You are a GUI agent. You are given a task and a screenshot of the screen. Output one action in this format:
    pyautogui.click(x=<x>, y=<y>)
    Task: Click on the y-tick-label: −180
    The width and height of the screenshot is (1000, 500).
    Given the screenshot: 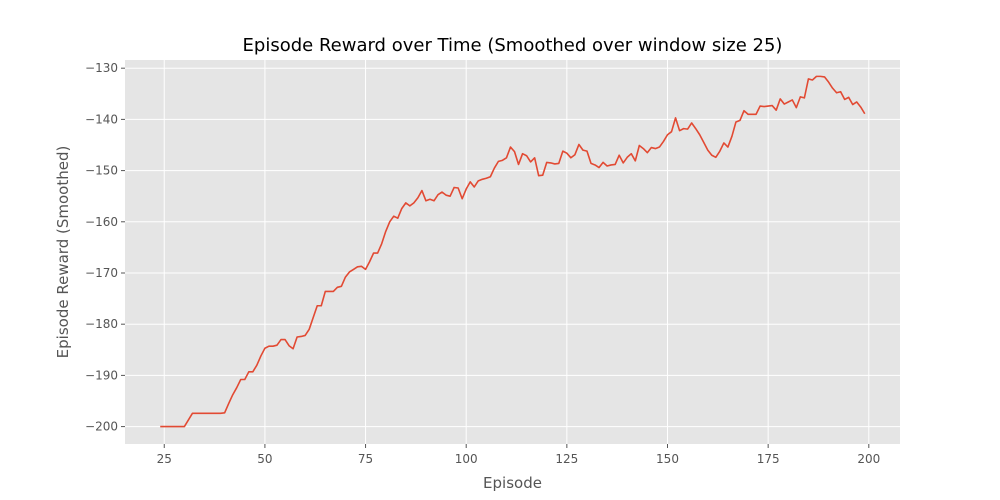 What is the action you would take?
    pyautogui.click(x=101, y=324)
    